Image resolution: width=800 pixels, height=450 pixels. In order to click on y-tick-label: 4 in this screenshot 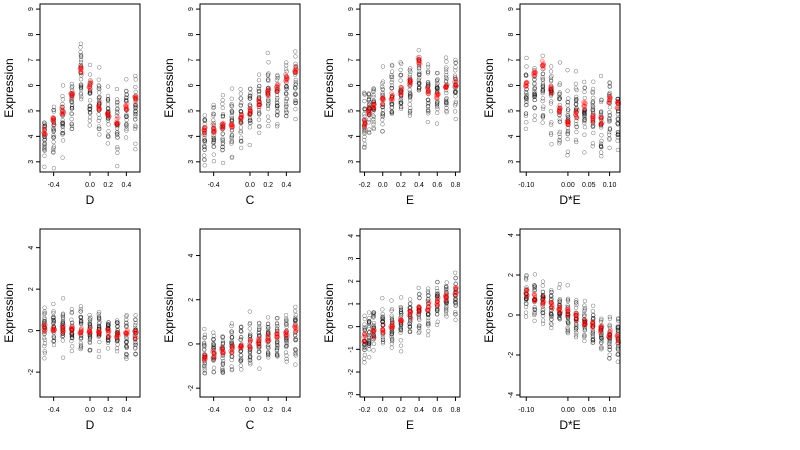, I will do `click(511, 136)`.